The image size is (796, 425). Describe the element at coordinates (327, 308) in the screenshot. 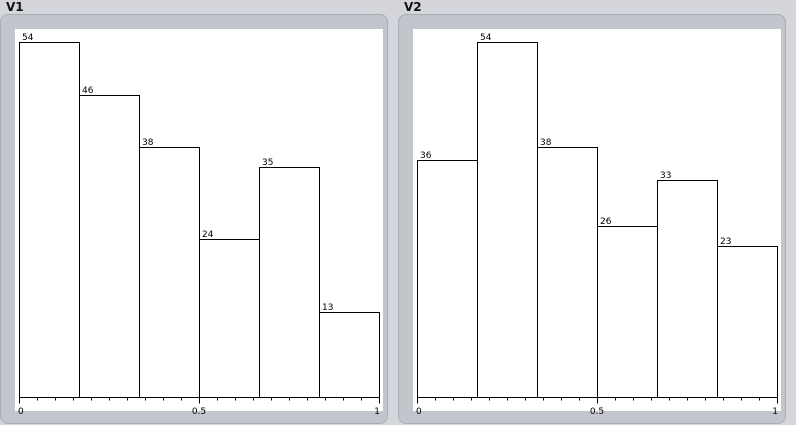

I see `bar-value-label: 13` at that location.